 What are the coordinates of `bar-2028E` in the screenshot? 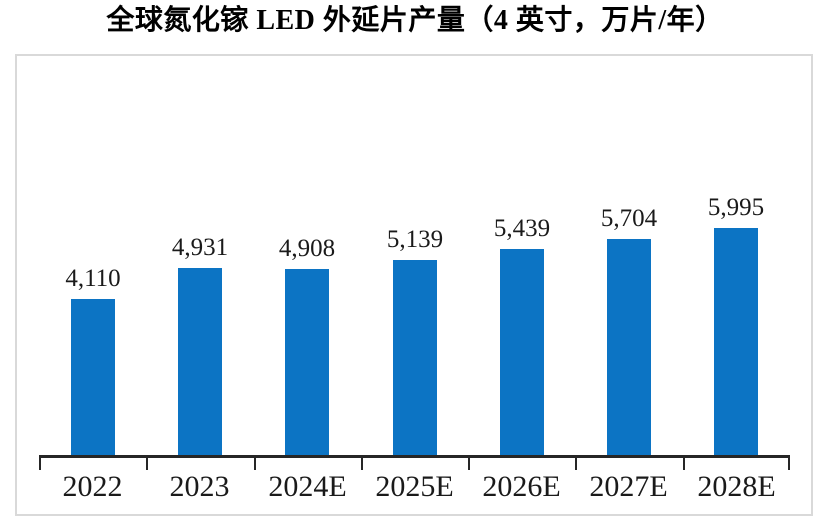 It's located at (736, 341).